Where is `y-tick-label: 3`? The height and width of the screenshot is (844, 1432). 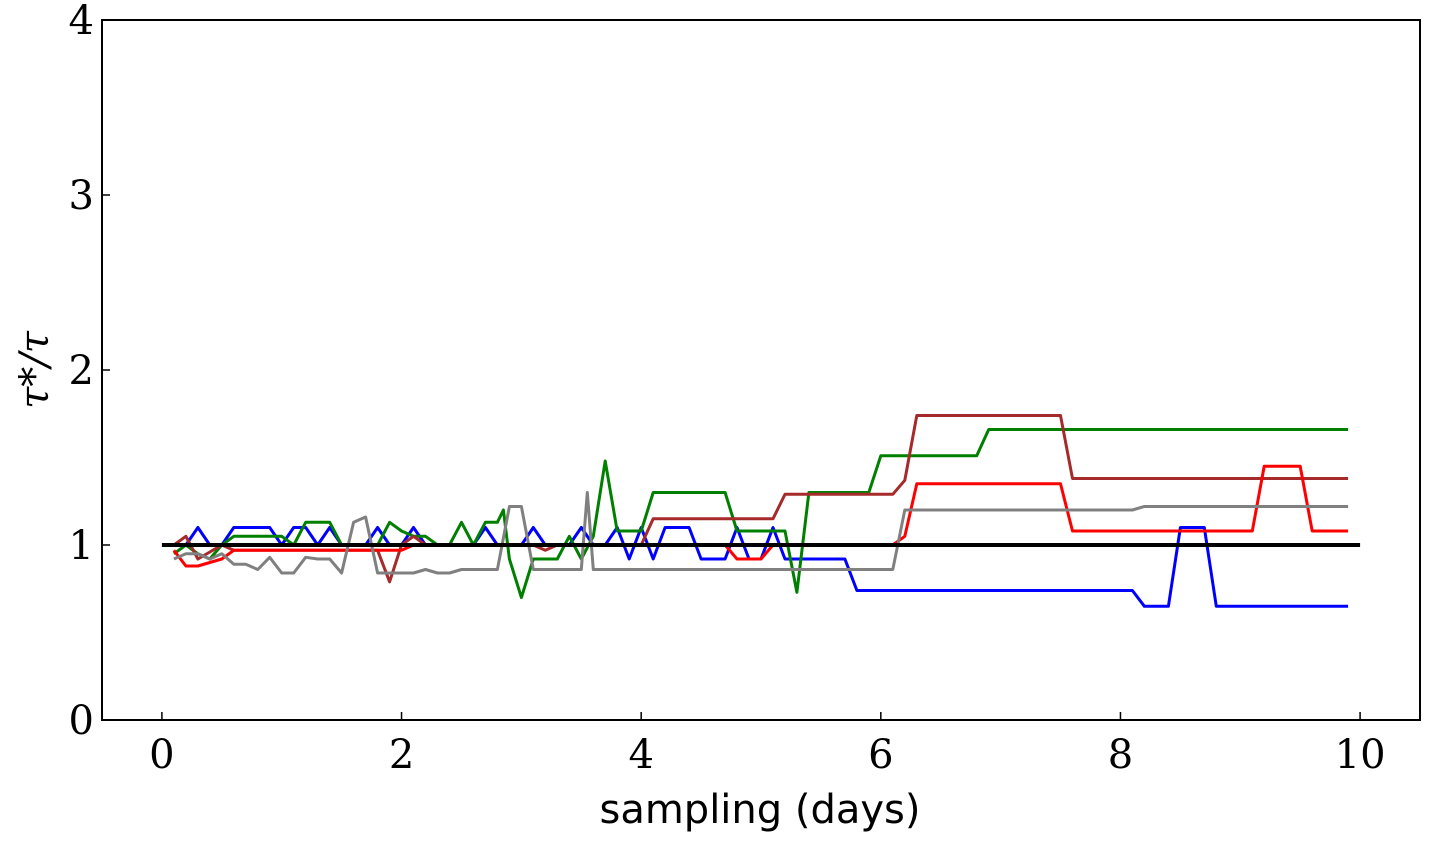 y-tick-label: 3 is located at coordinates (81, 196).